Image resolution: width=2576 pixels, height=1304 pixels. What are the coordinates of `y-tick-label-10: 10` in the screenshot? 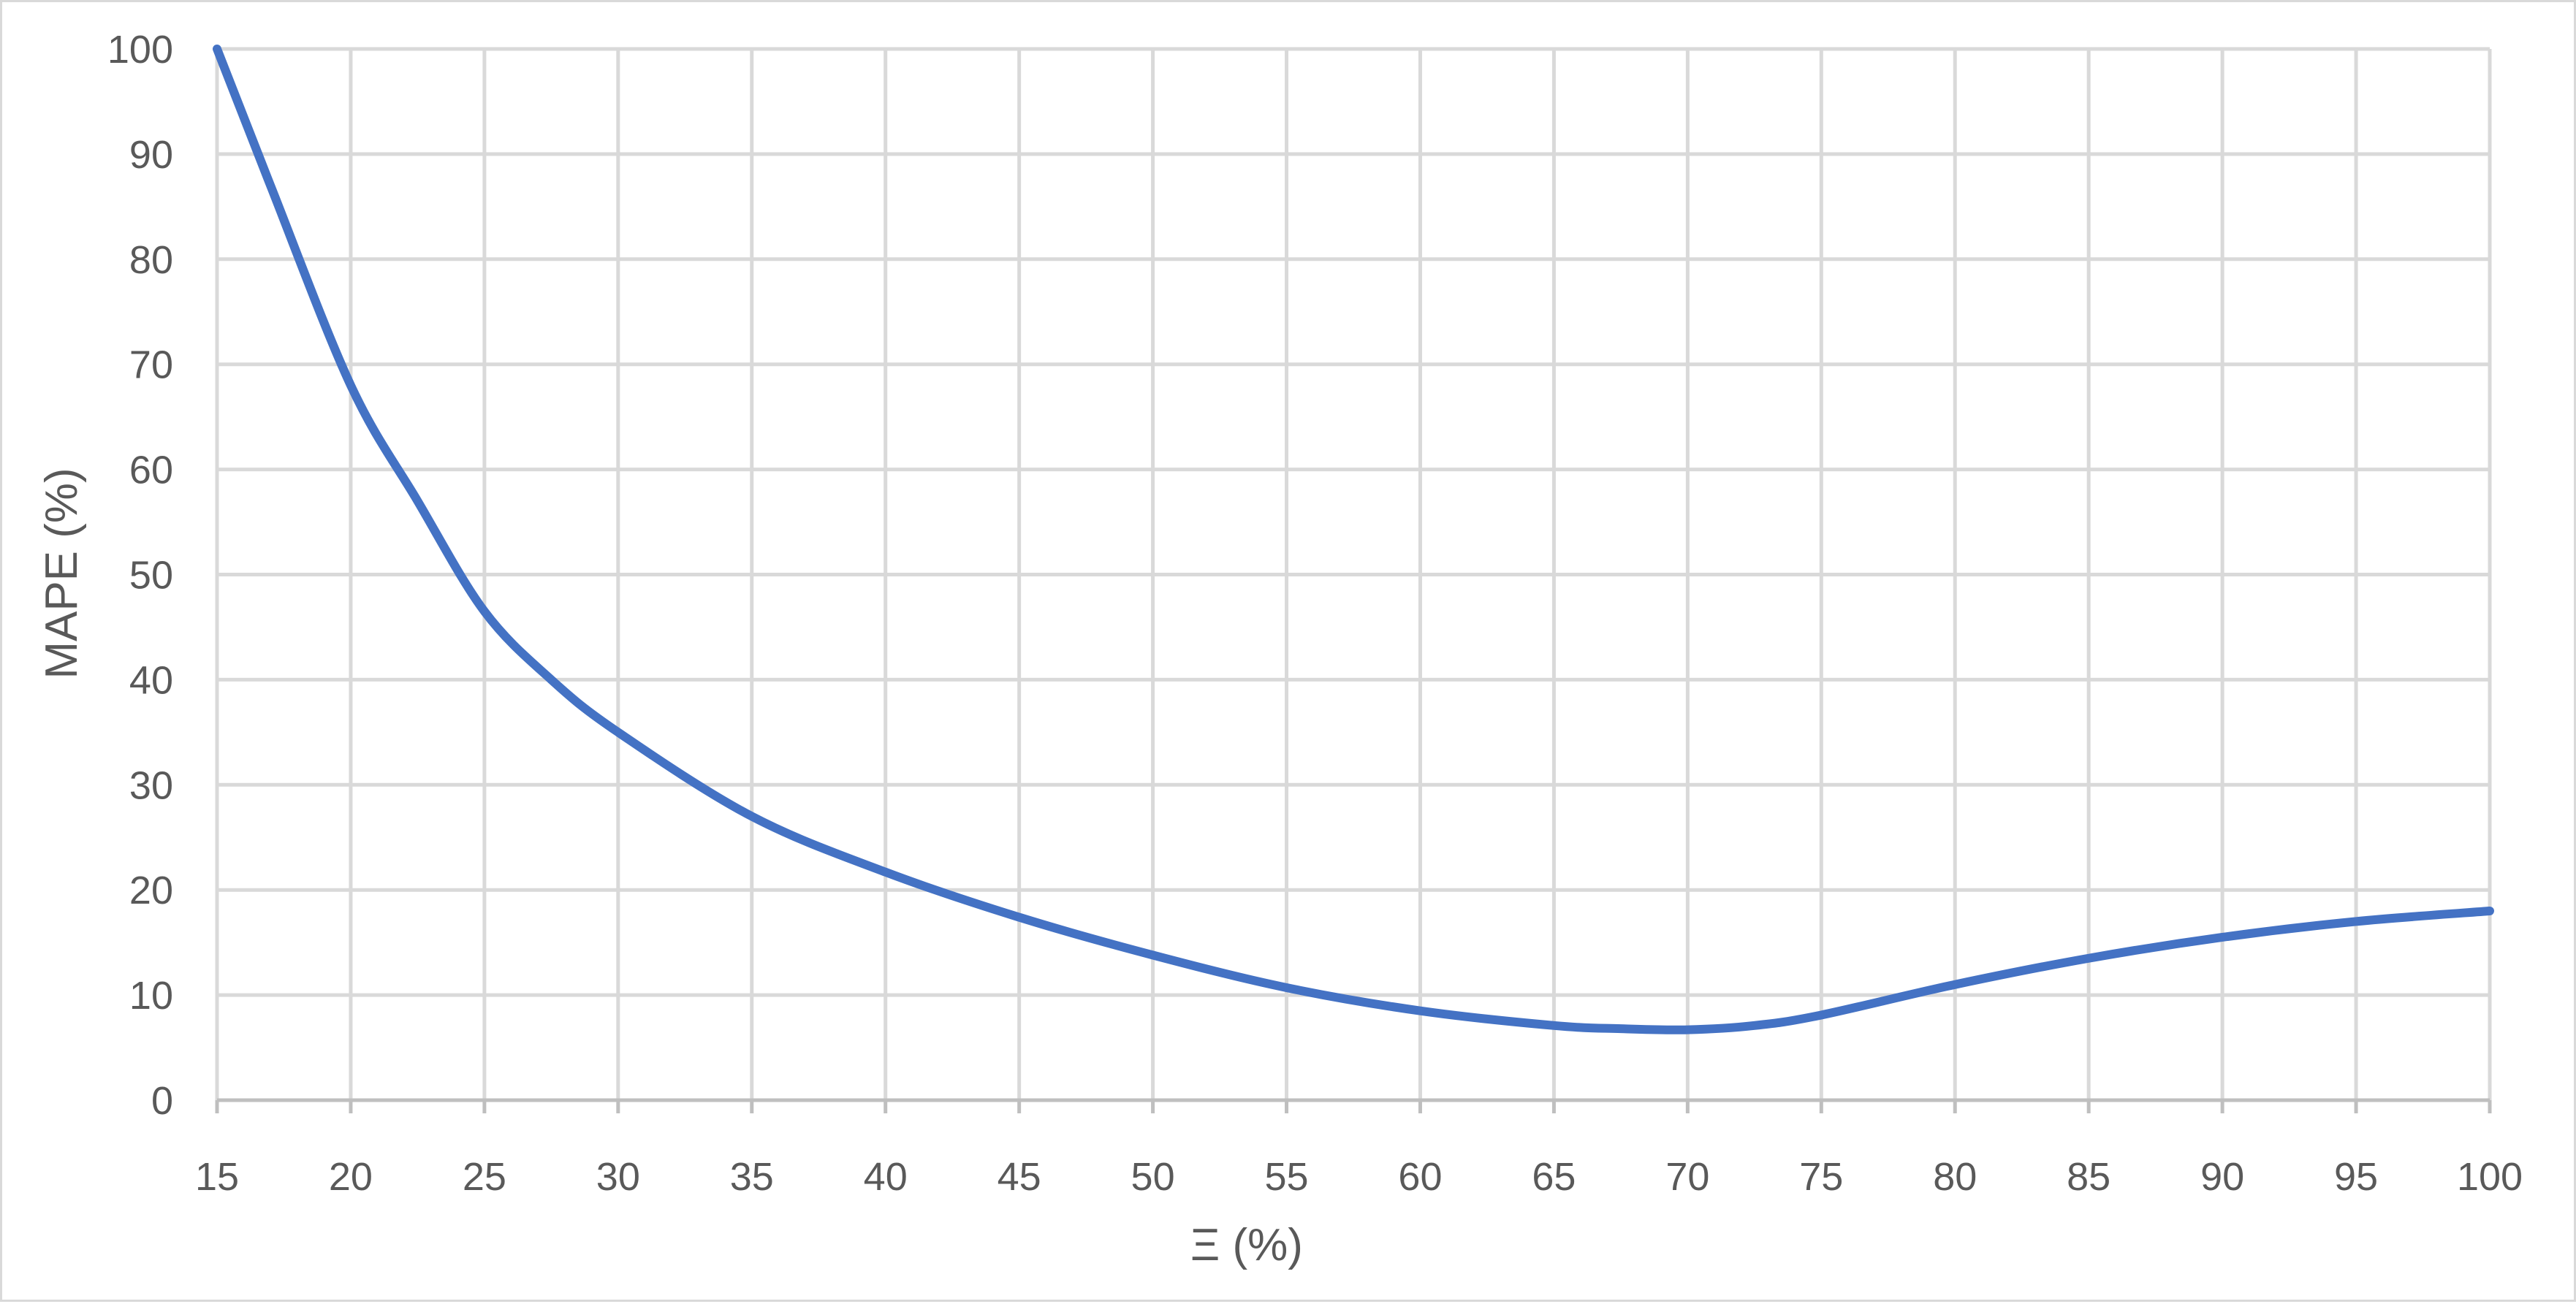 It's located at (151, 996).